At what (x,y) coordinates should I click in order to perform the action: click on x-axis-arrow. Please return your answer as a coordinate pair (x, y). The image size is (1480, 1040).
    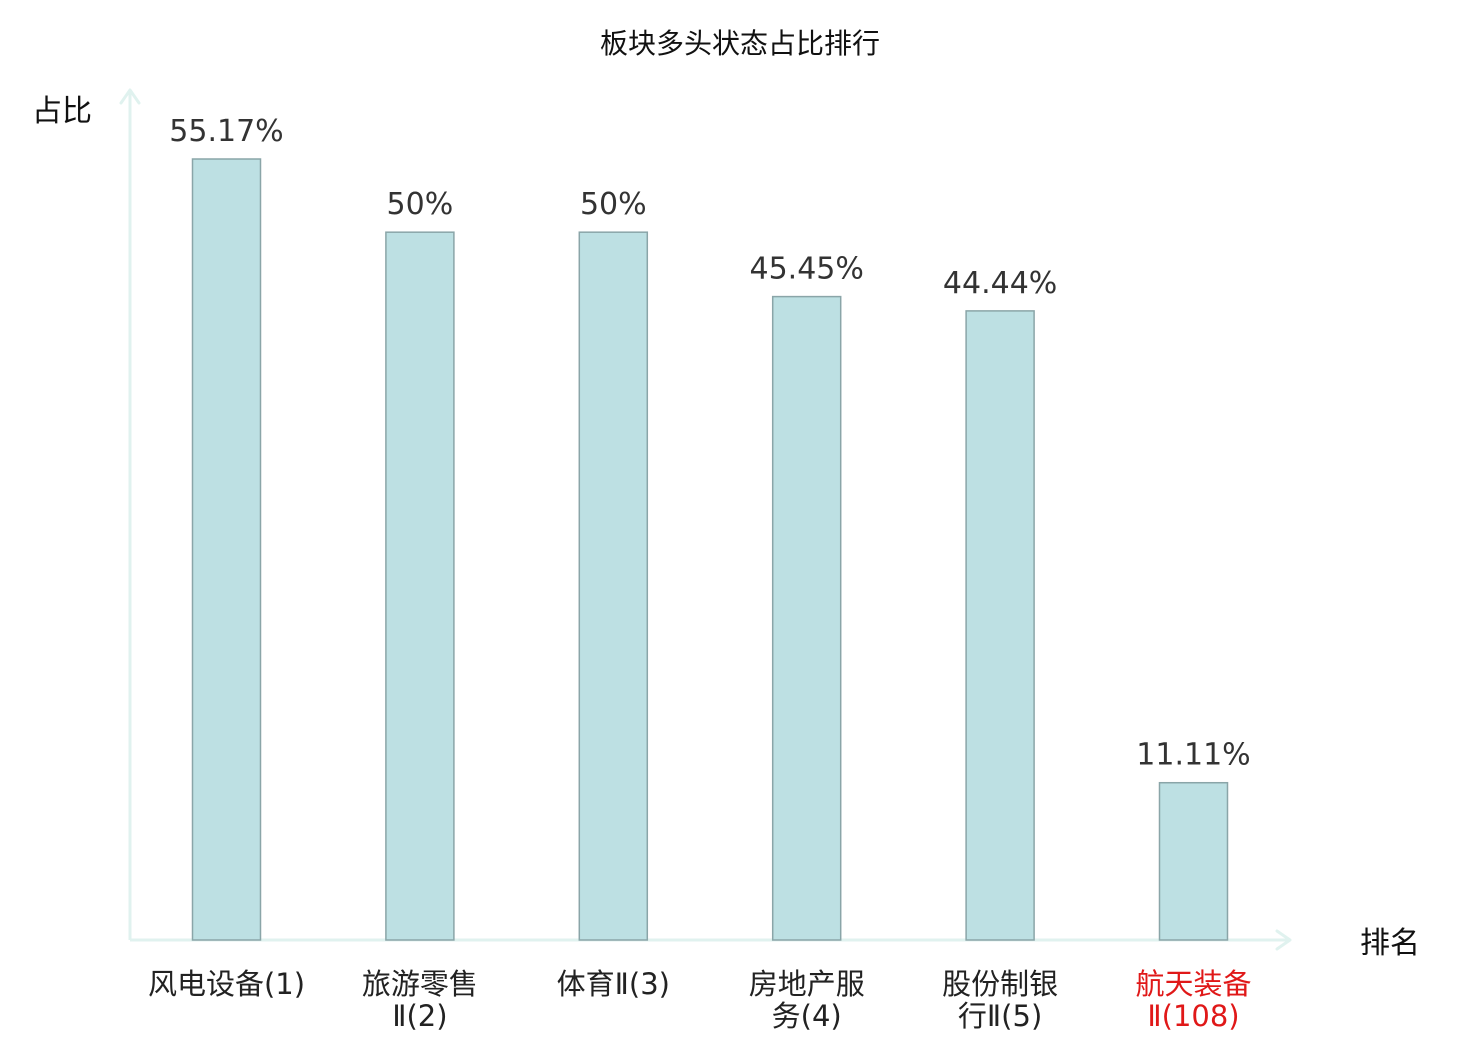
    Looking at the image, I should click on (1283, 940).